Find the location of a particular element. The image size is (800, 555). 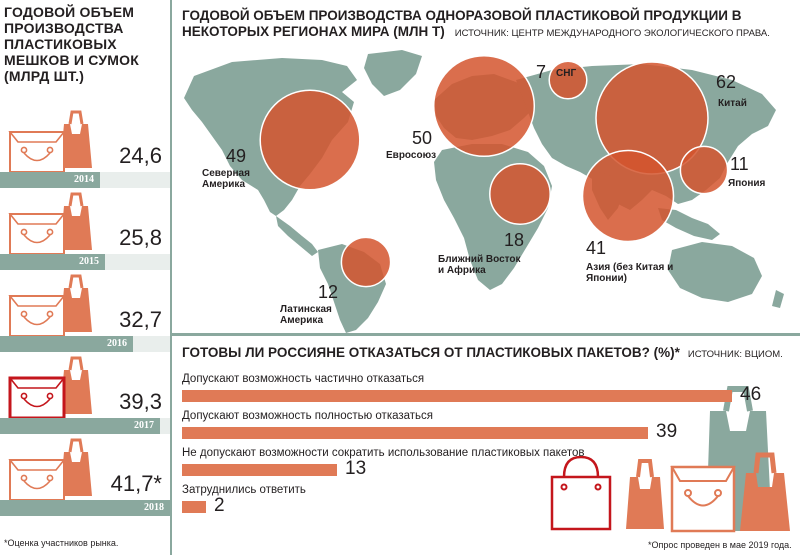

year-label-2016: 2016 is located at coordinates (117, 343).